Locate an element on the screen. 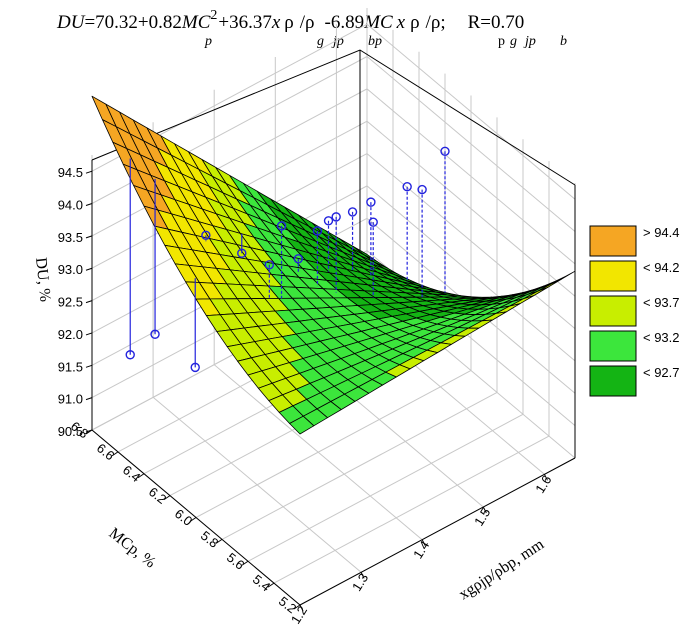 The width and height of the screenshot is (685, 626). z-tick-label: 93.5 is located at coordinates (70, 237).